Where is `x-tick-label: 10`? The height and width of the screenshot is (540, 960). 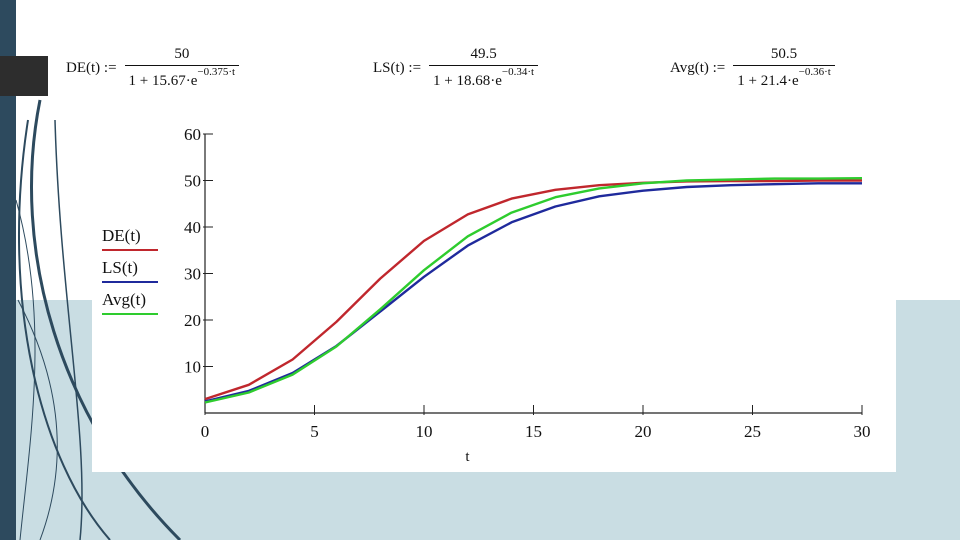 x-tick-label: 10 is located at coordinates (424, 431).